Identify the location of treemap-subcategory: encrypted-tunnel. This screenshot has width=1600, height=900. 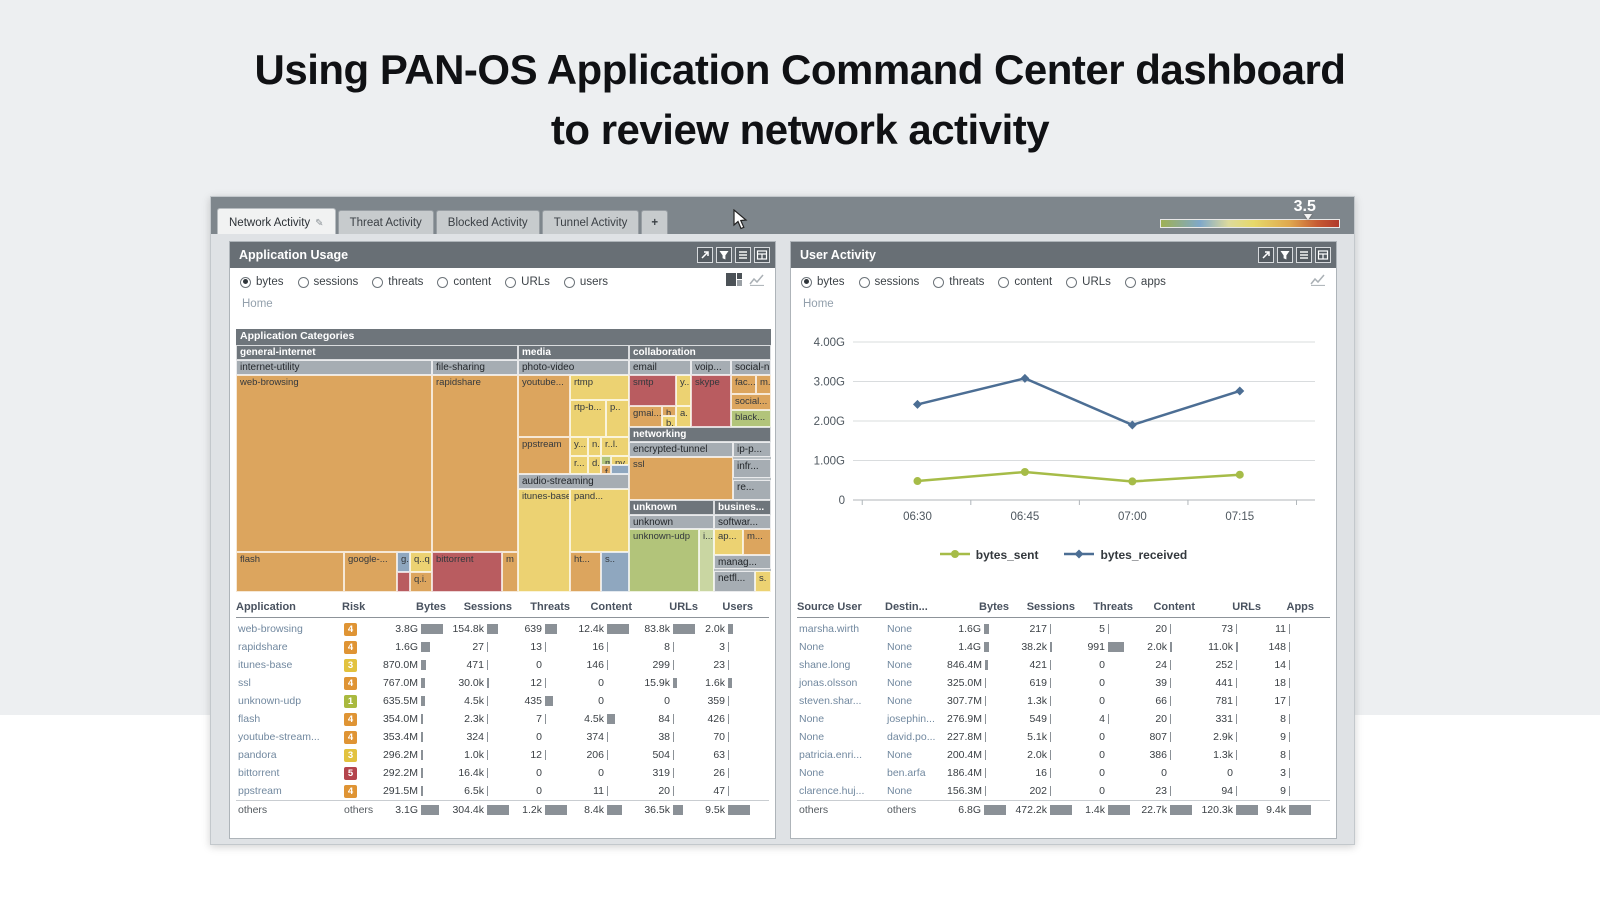
(681, 449).